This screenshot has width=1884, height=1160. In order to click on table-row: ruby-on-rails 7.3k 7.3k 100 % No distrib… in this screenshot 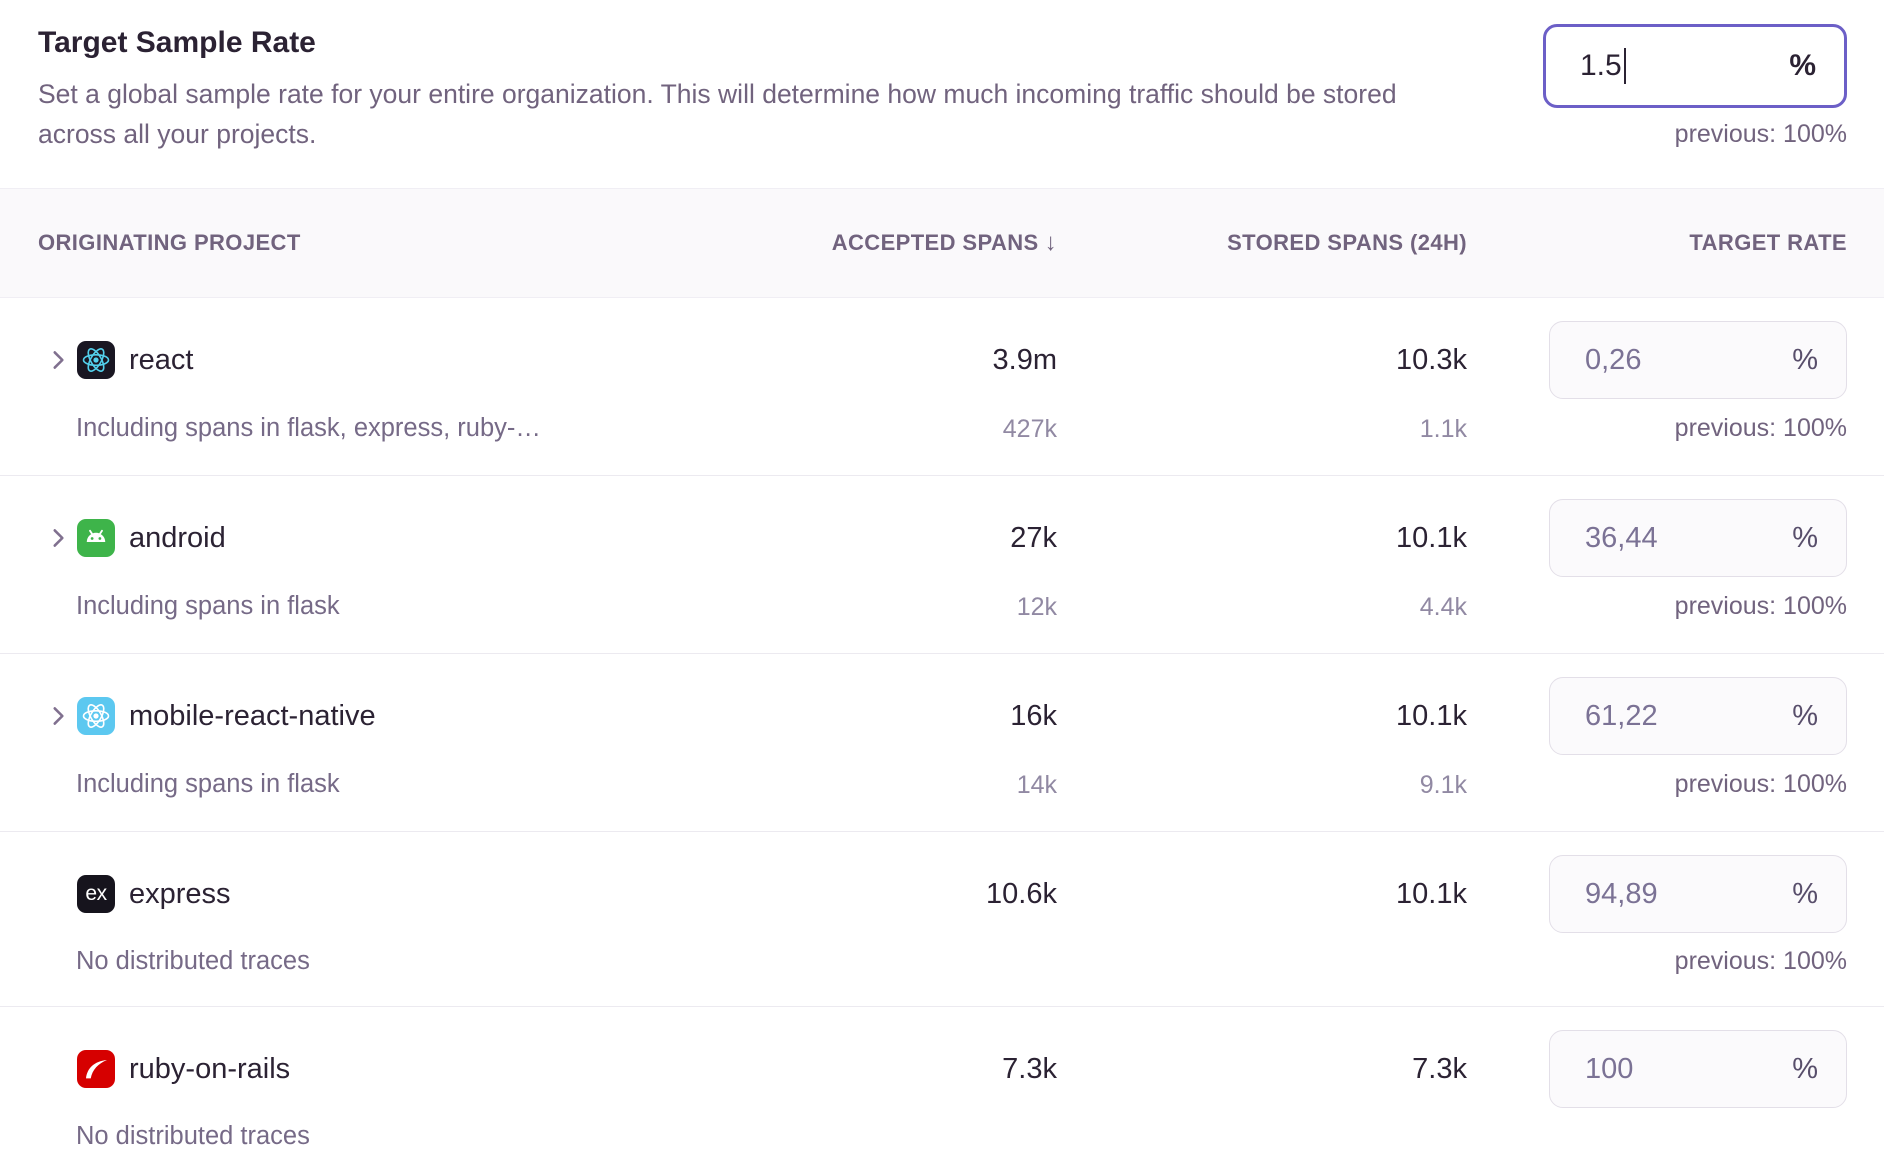, I will do `click(942, 1083)`.